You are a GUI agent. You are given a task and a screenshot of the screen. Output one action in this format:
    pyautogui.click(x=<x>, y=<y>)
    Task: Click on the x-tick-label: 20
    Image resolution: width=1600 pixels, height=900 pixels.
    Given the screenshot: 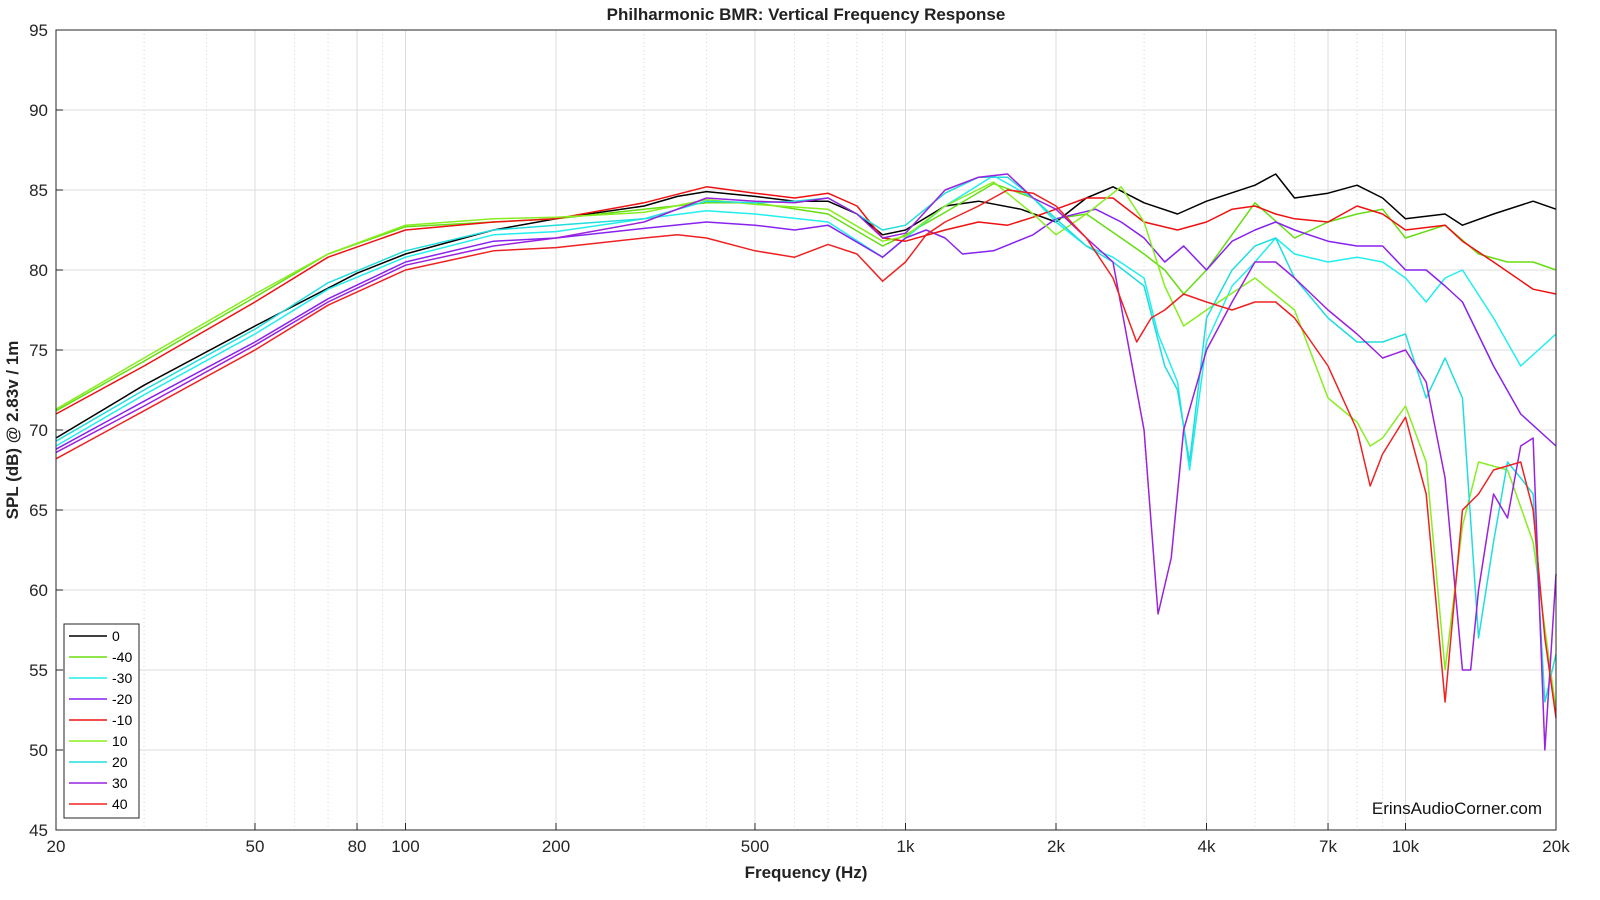 What is the action you would take?
    pyautogui.click(x=56, y=846)
    